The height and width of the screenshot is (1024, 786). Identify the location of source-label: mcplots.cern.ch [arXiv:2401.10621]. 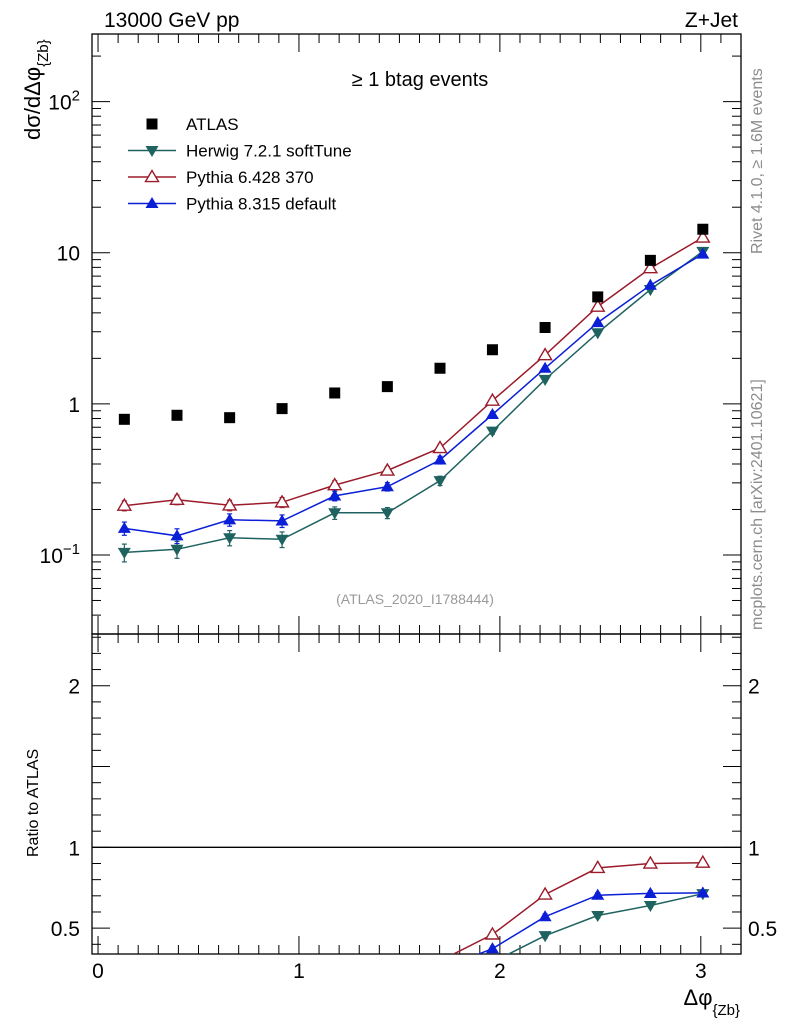
(757, 504).